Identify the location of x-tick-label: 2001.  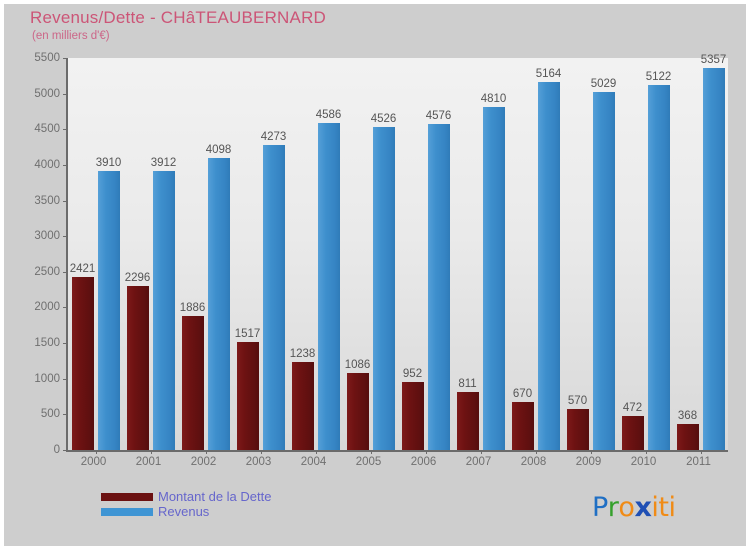
(148, 462).